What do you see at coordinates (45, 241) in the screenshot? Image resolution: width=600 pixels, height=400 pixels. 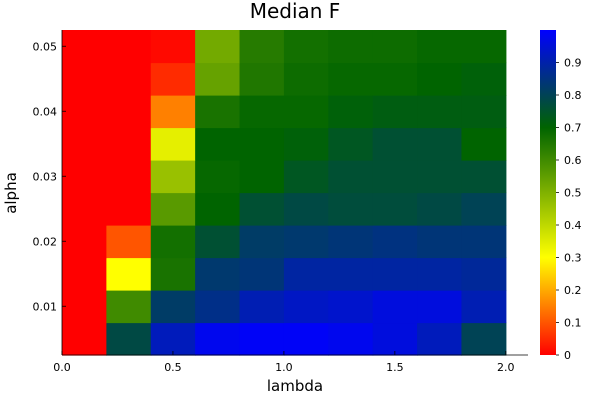 I see `y-tick-label: 0.02` at bounding box center [45, 241].